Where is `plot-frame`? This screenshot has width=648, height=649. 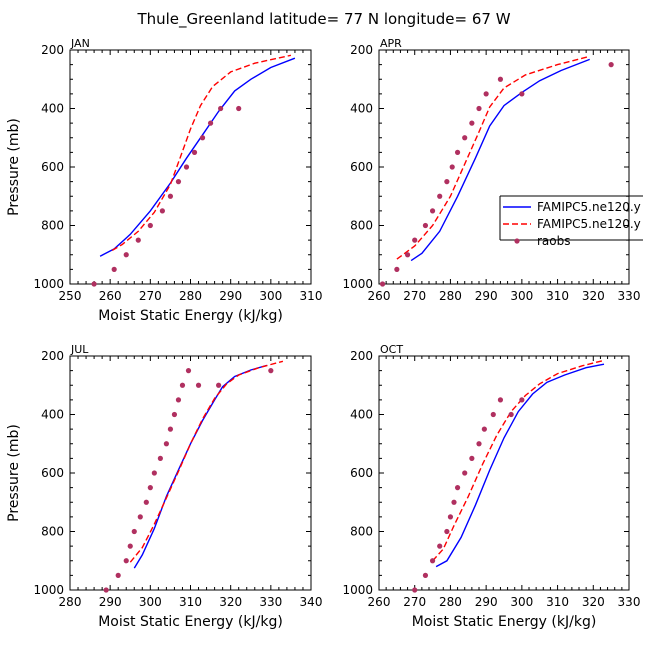 plot-frame is located at coordinates (504, 167).